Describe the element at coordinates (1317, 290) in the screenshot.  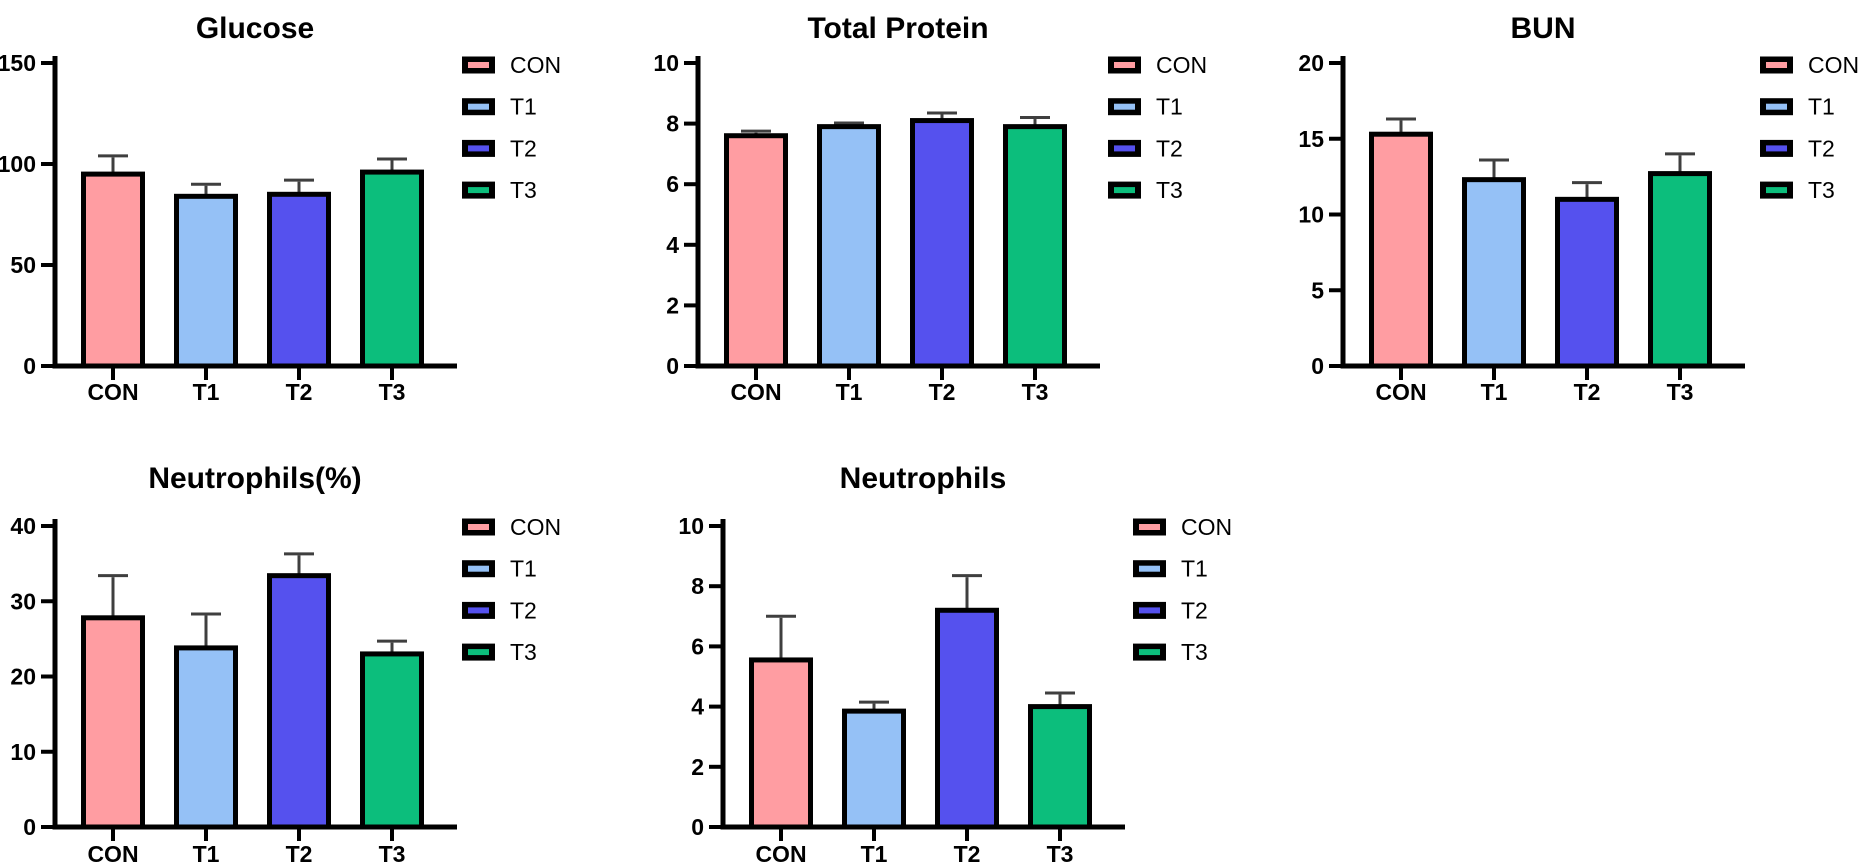
I see `y-tick-label: 5` at that location.